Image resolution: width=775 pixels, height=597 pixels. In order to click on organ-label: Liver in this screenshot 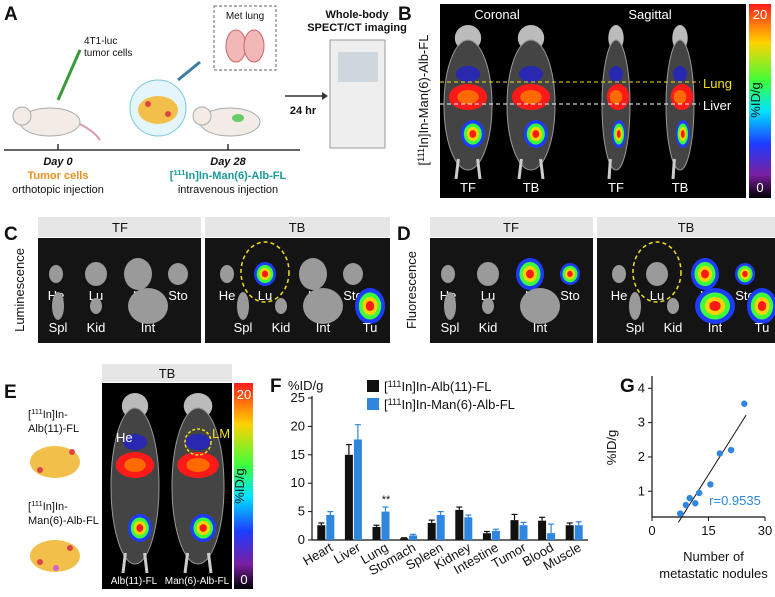, I will do `click(717, 105)`.